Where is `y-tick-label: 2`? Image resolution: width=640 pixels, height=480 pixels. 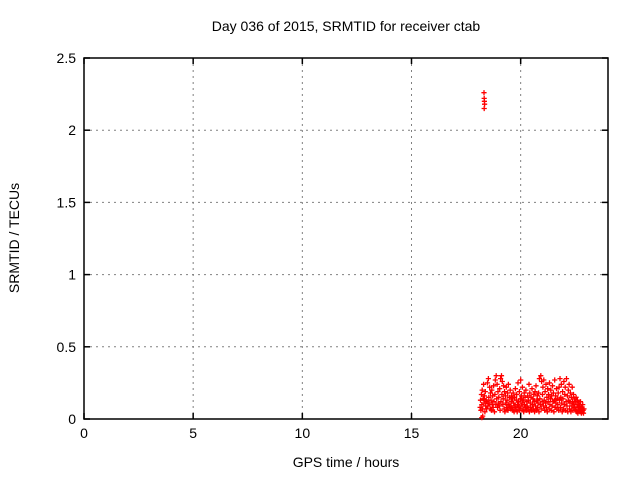
y-tick-label: 2 is located at coordinates (72, 130).